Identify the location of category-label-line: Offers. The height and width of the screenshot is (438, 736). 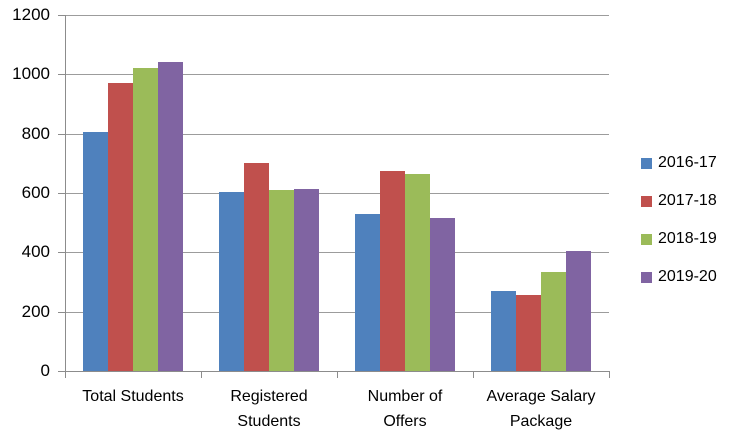
(405, 421).